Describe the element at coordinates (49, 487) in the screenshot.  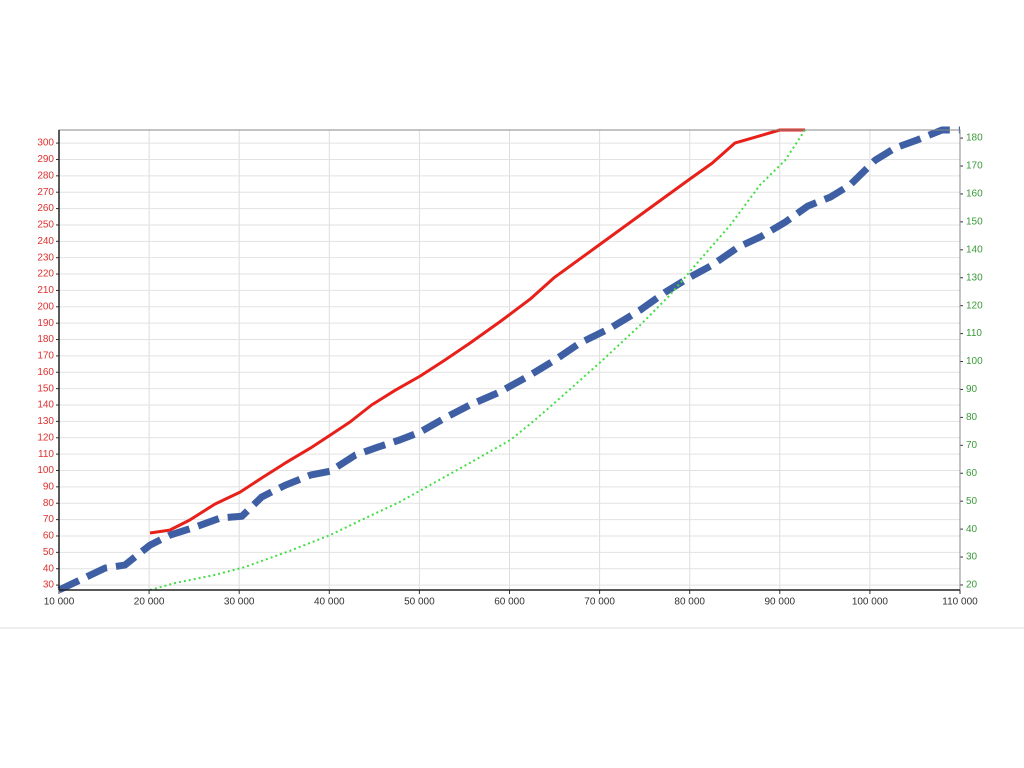
I see `y-tick-label: 90` at that location.